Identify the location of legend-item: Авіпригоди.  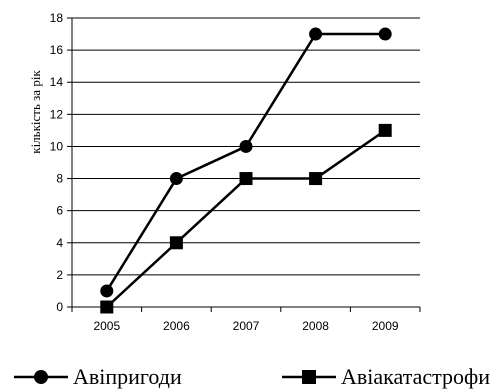
(98, 376).